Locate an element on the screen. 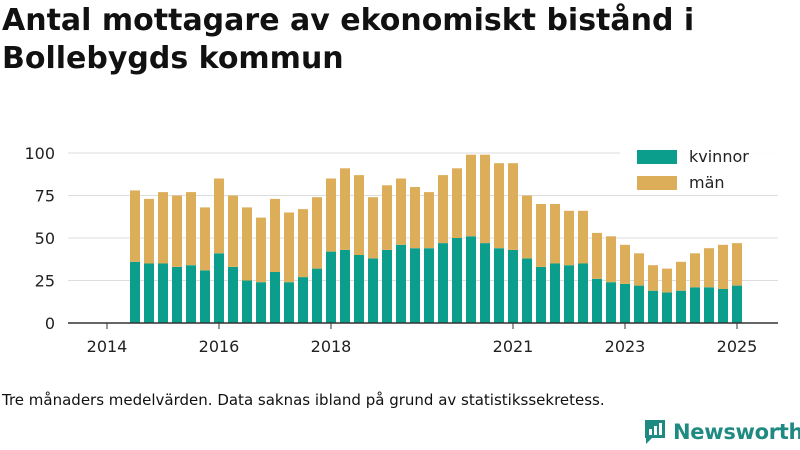 The width and height of the screenshot is (800, 450). legend-label: män is located at coordinates (707, 182).